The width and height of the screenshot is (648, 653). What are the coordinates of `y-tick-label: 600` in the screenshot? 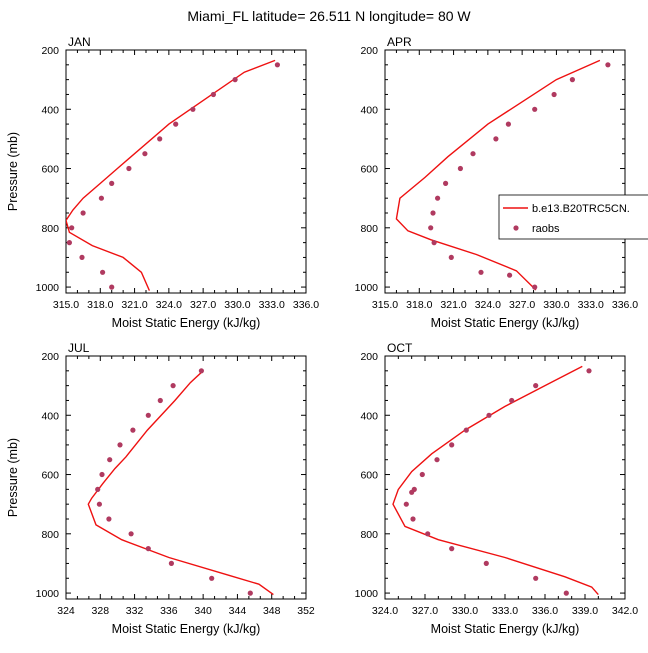 It's located at (50, 476).